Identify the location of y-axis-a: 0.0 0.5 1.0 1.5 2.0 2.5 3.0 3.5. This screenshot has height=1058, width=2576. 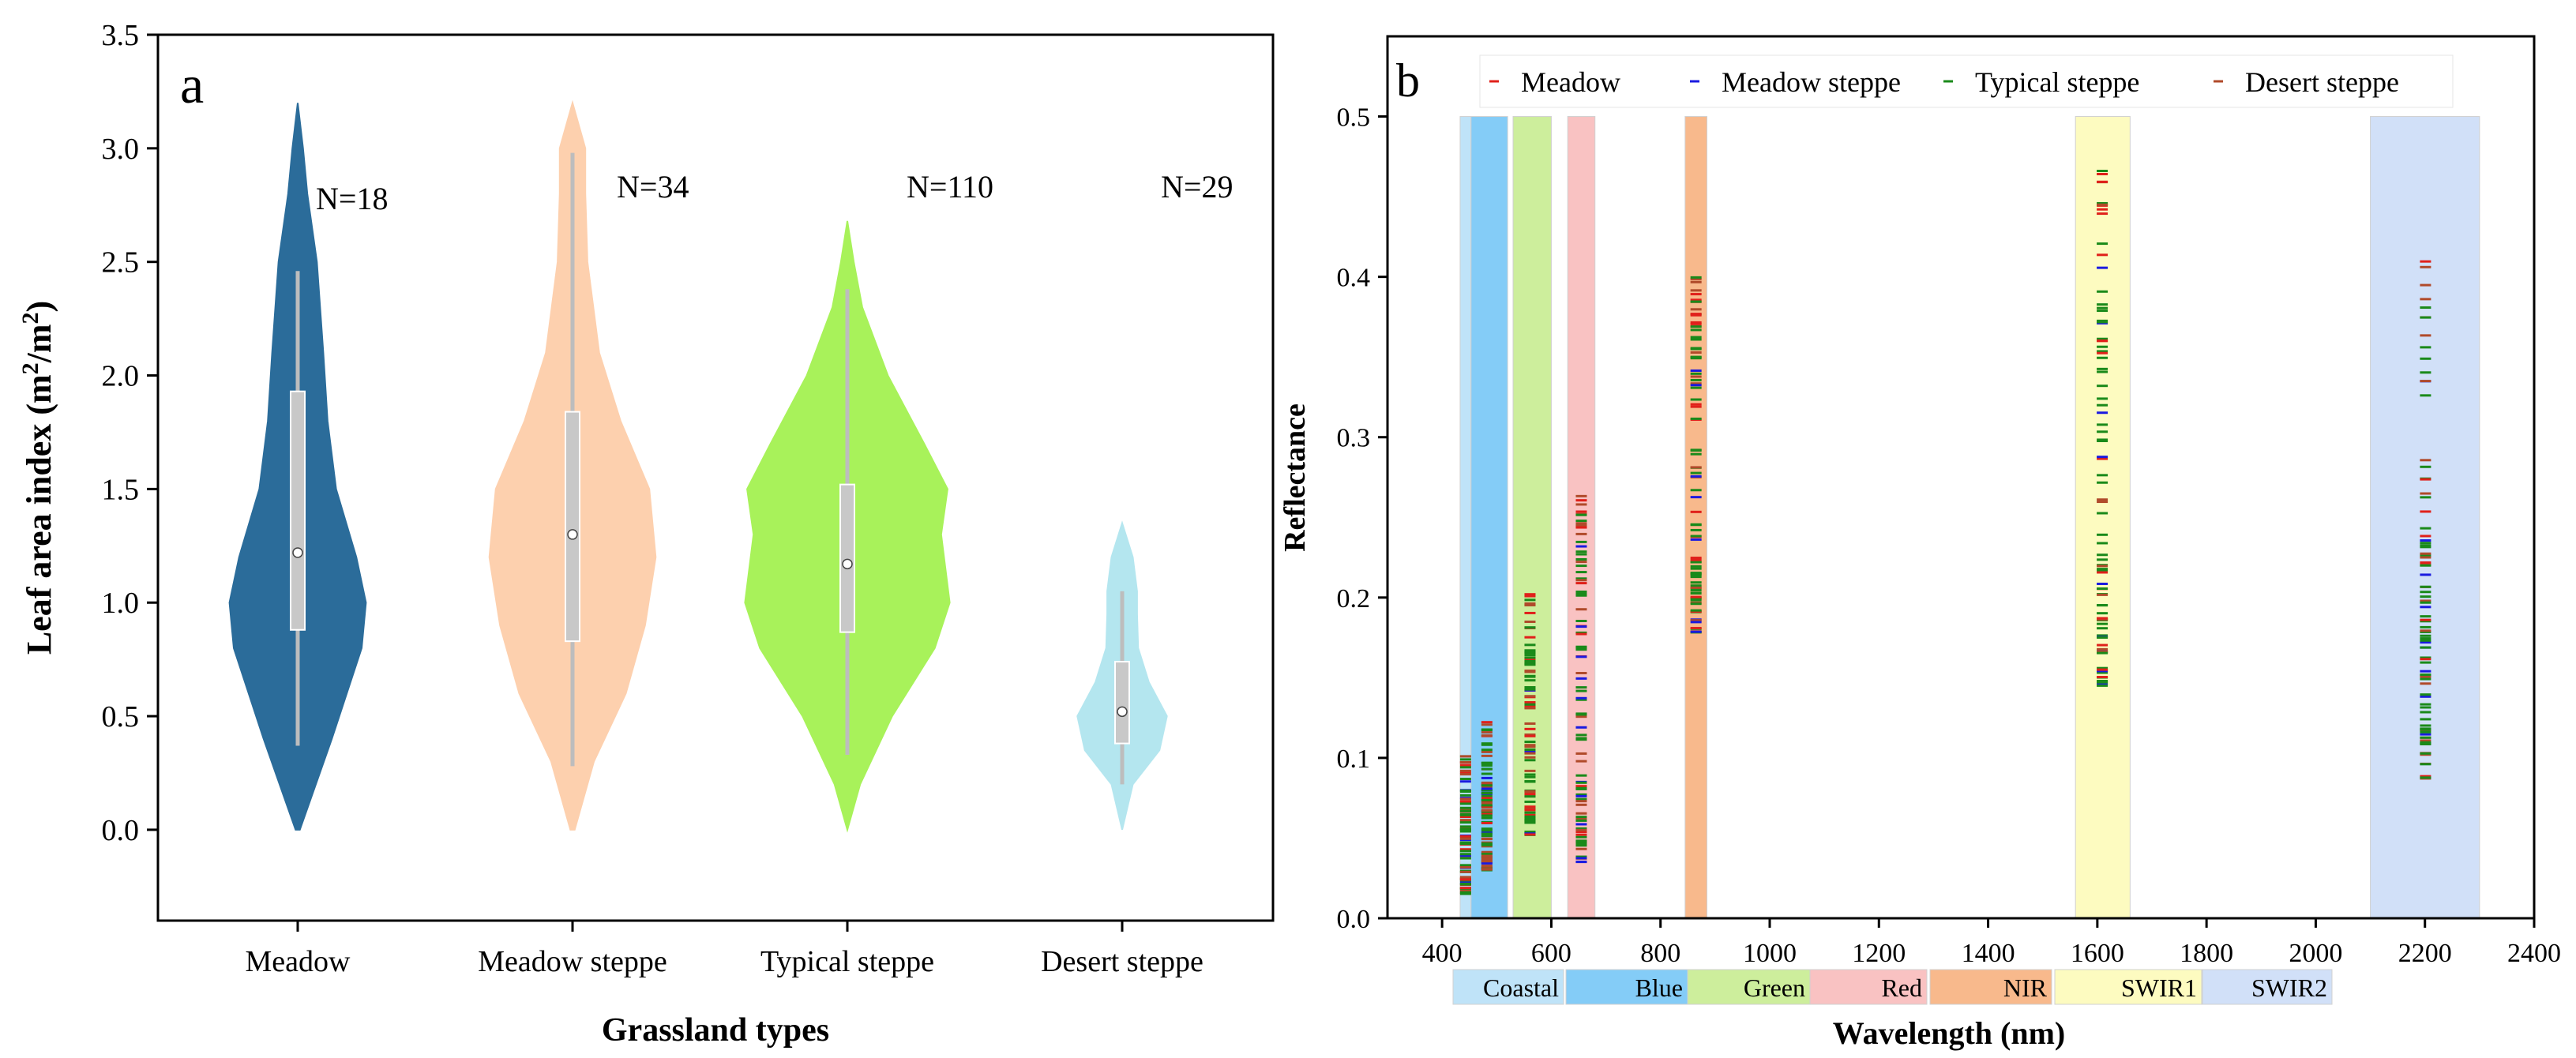
(130, 433).